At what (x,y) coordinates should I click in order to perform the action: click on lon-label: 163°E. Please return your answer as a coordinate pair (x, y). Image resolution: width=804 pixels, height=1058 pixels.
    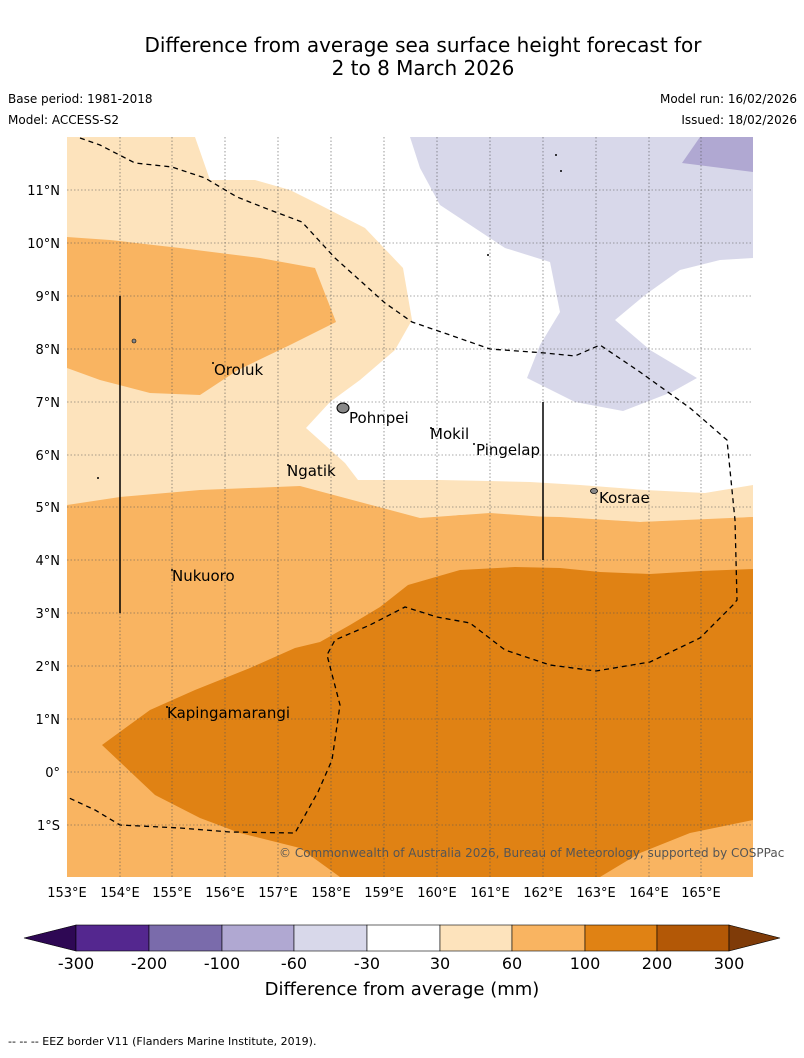
    Looking at the image, I should click on (596, 893).